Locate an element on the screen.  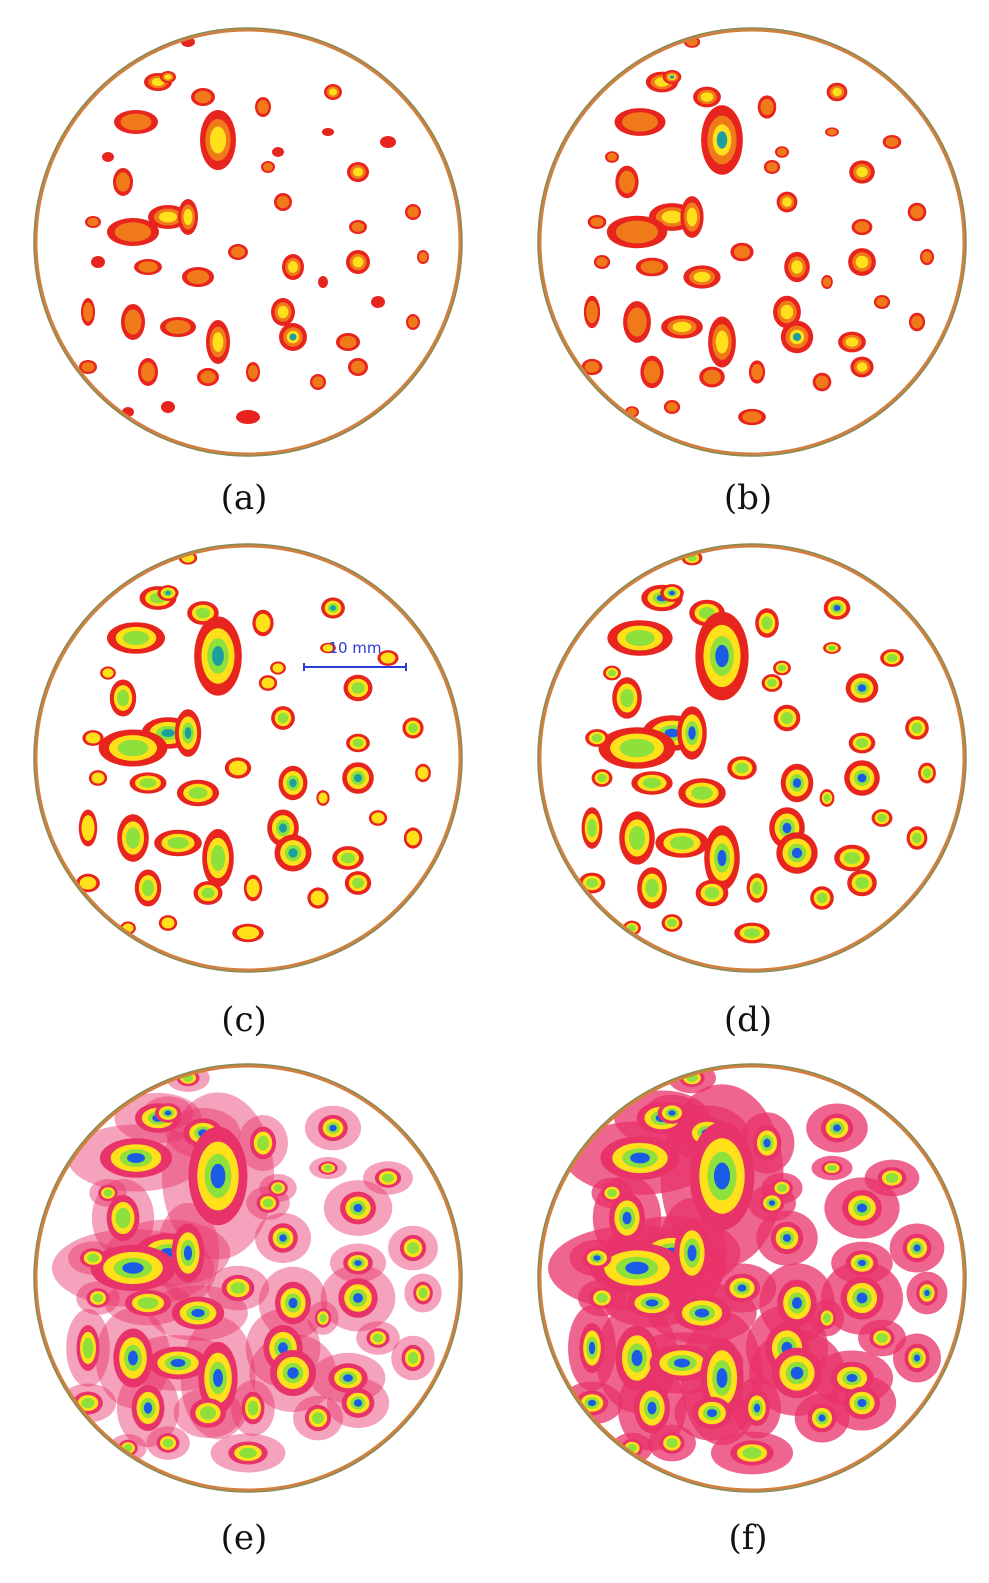
panel-d-image is located at coordinates (752, 758).